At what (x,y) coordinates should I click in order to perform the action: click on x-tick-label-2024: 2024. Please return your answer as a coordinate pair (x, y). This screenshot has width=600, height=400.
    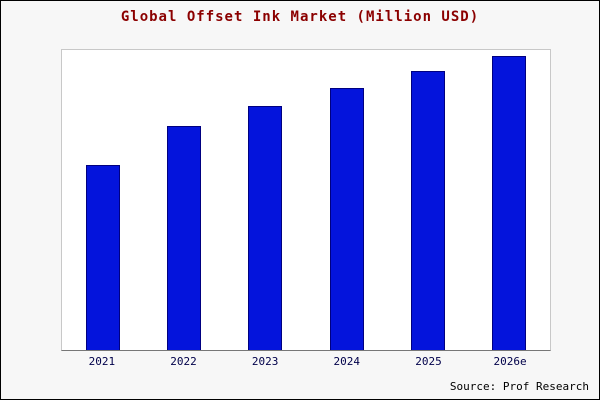
    Looking at the image, I should click on (347, 361).